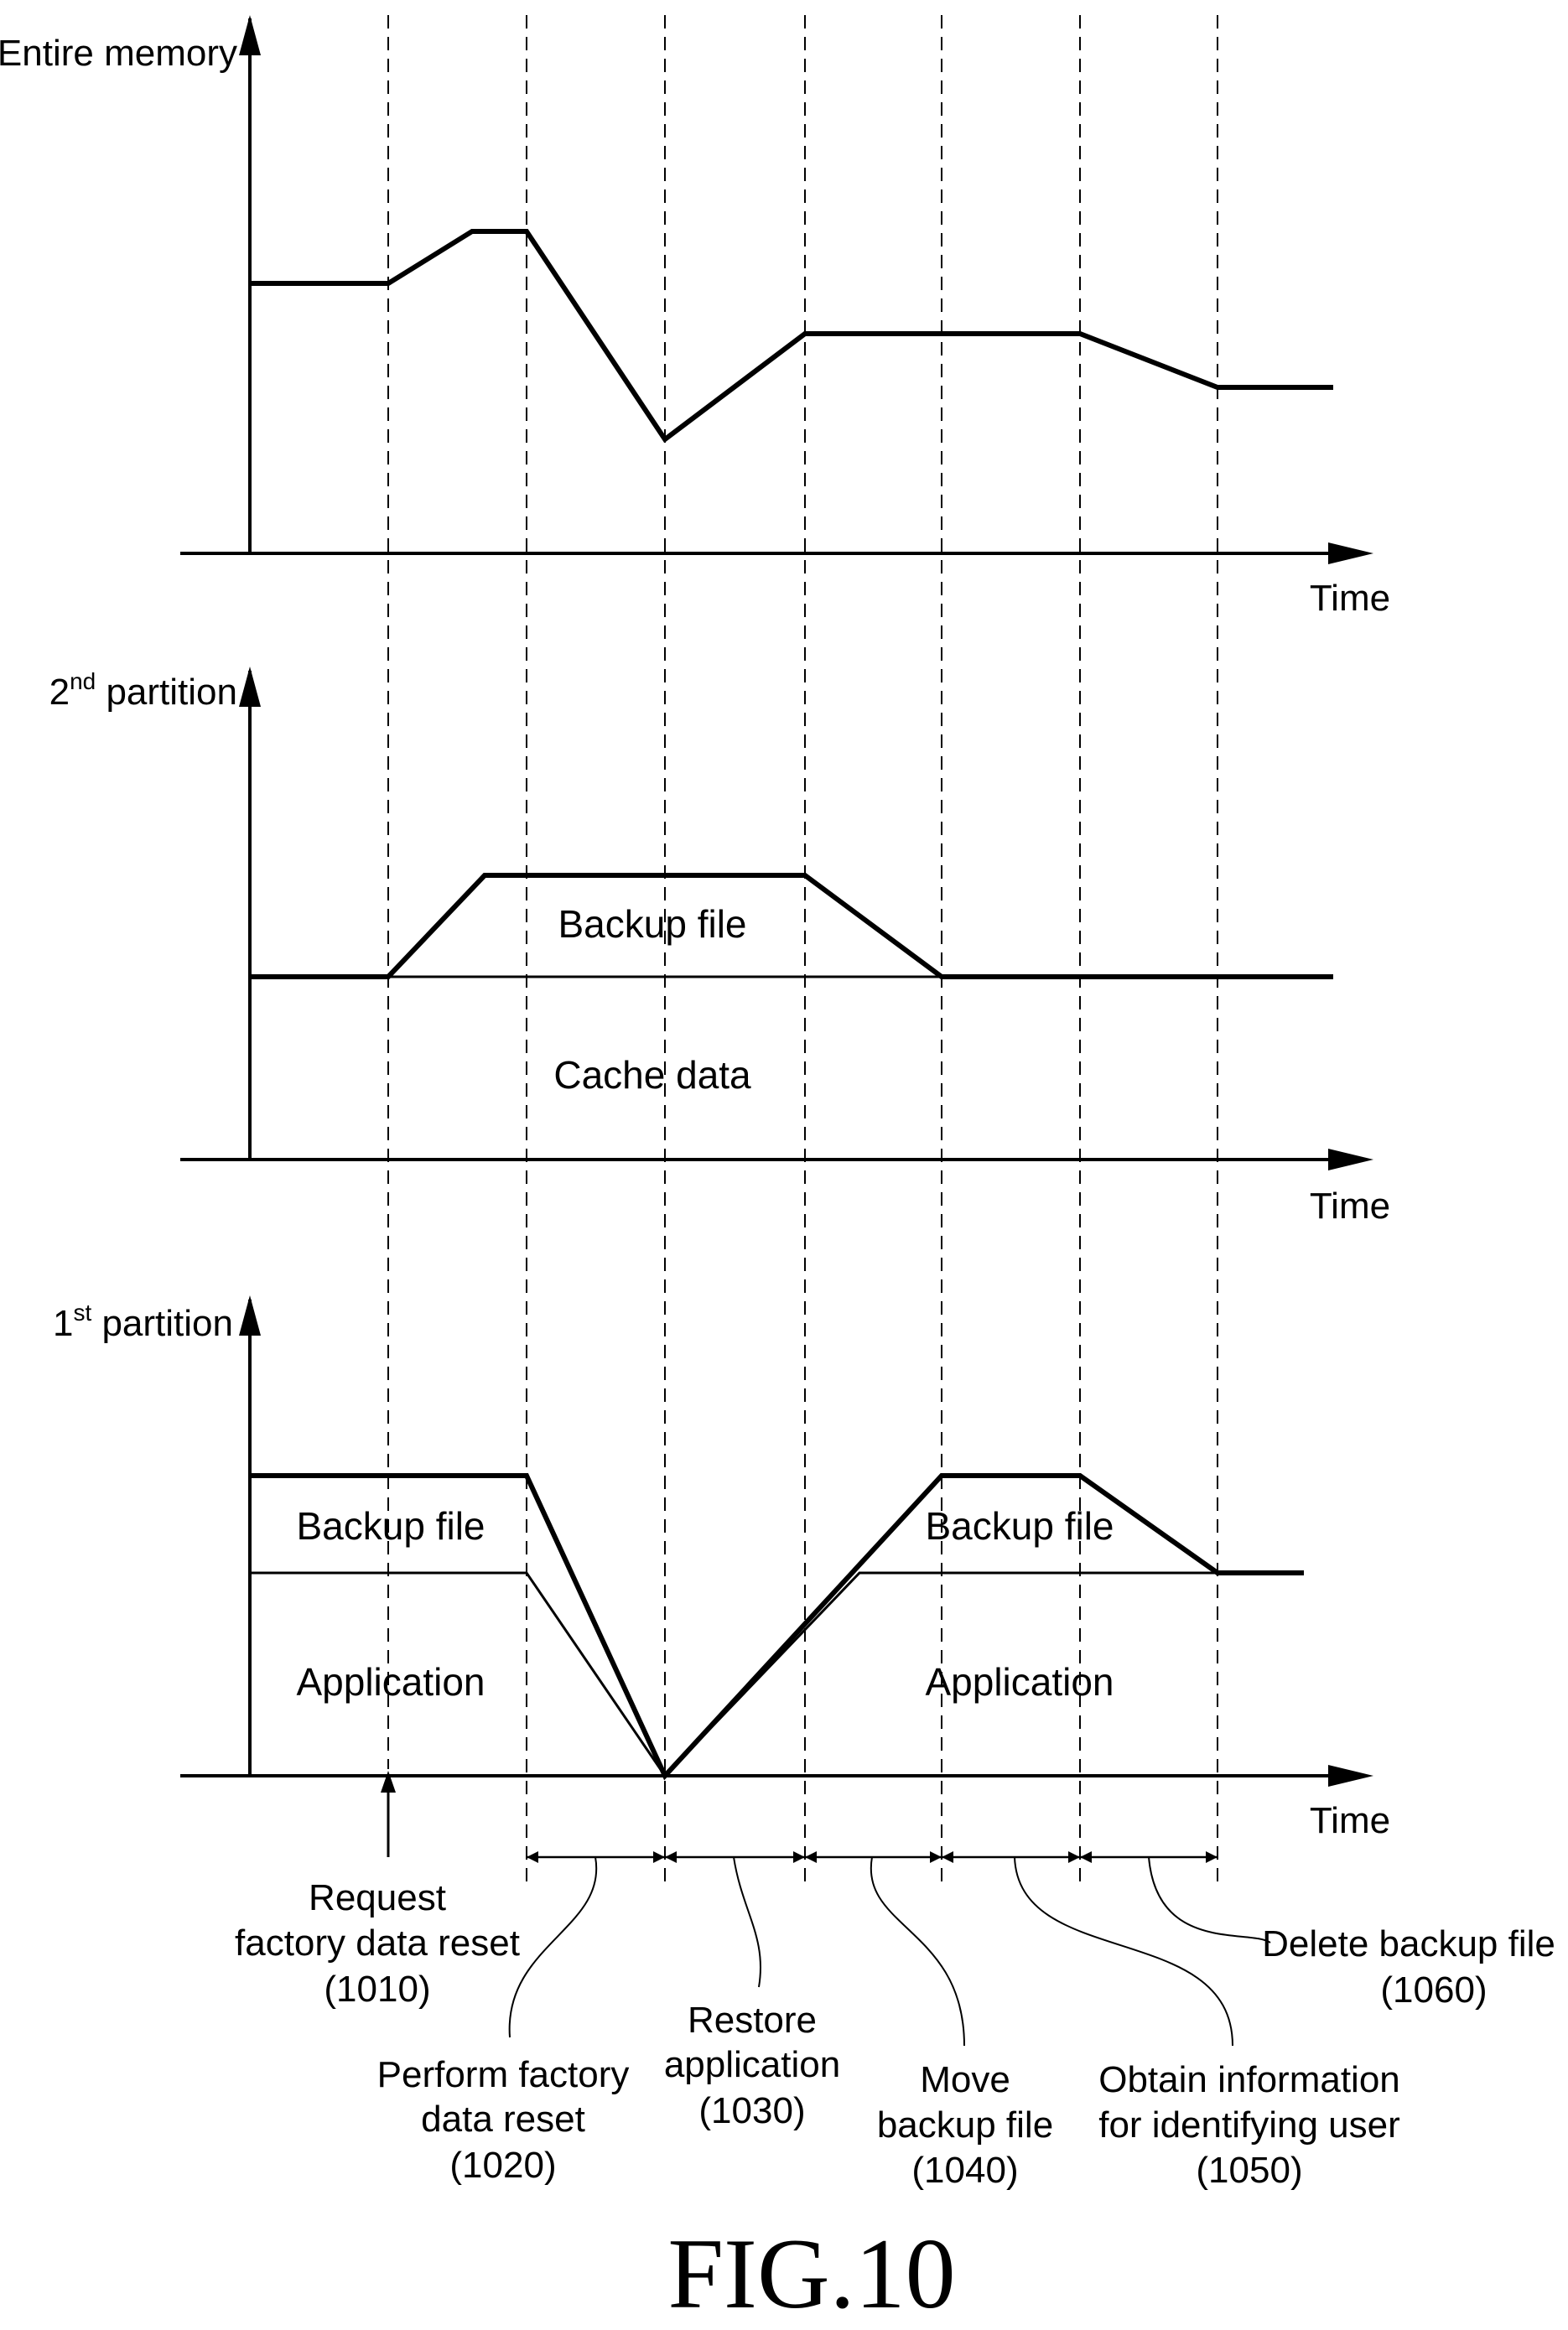 This screenshot has height=2330, width=1568. What do you see at coordinates (143, 1322) in the screenshot?
I see `y-axis-label: 1st partition` at bounding box center [143, 1322].